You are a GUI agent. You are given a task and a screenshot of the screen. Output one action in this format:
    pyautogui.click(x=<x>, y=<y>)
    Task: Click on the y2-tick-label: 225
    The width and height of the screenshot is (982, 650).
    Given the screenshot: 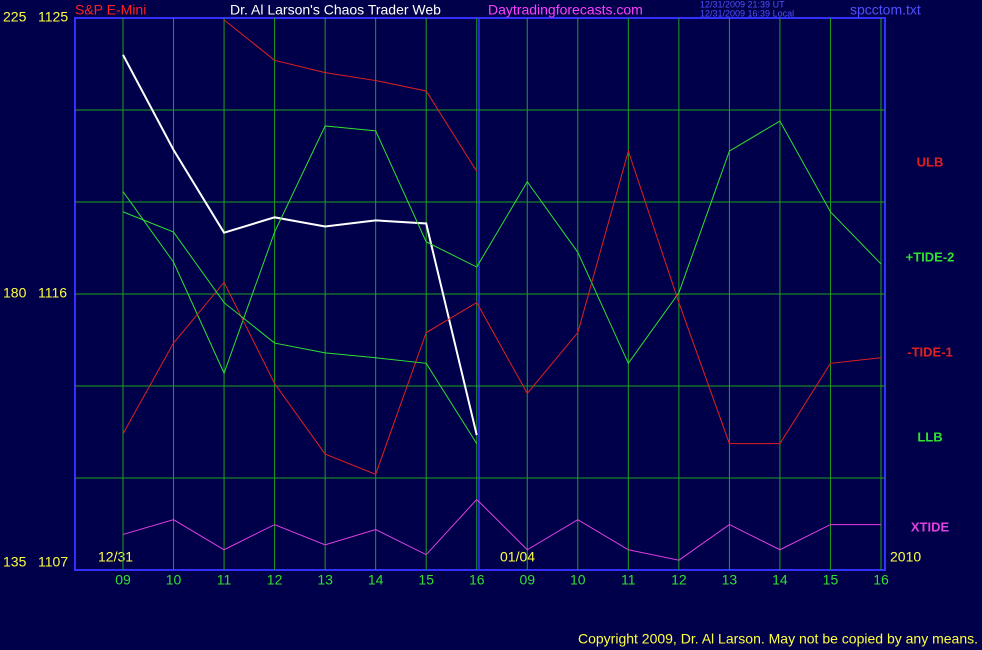 What is the action you would take?
    pyautogui.click(x=15, y=17)
    